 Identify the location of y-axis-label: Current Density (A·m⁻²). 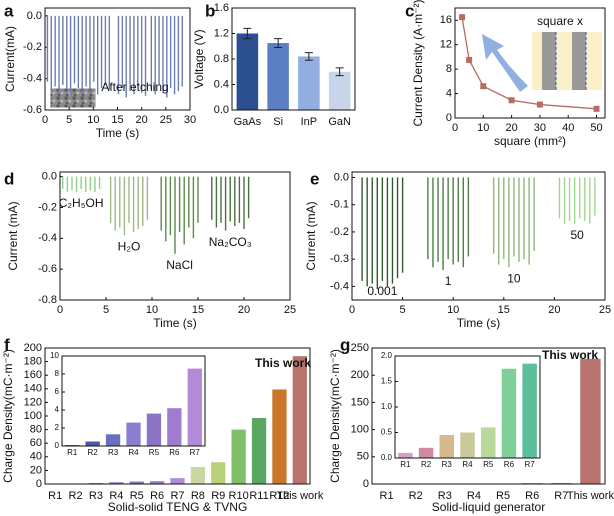
(418, 63).